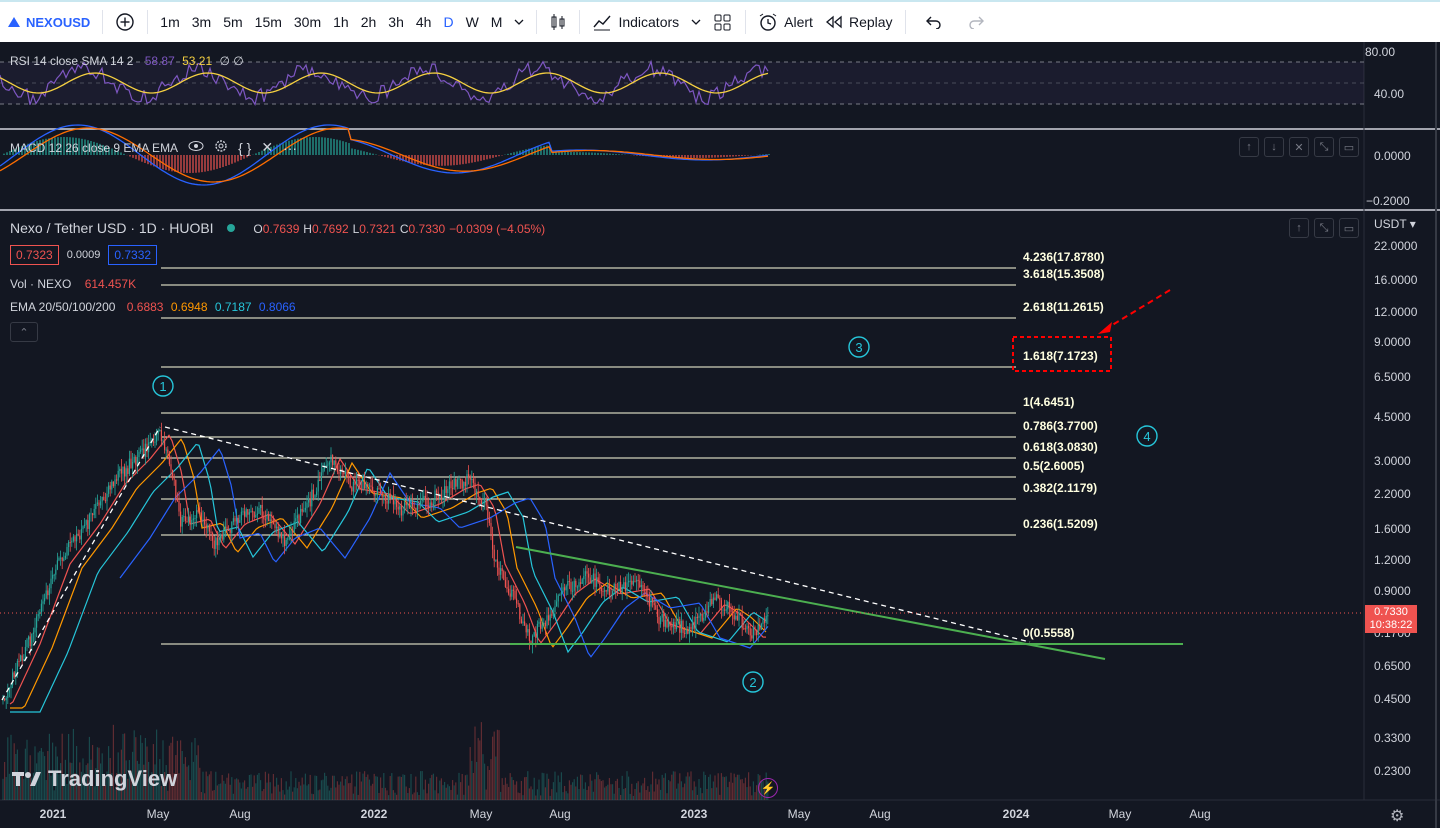  What do you see at coordinates (307, 22) in the screenshot?
I see `interval-30m: 30m` at bounding box center [307, 22].